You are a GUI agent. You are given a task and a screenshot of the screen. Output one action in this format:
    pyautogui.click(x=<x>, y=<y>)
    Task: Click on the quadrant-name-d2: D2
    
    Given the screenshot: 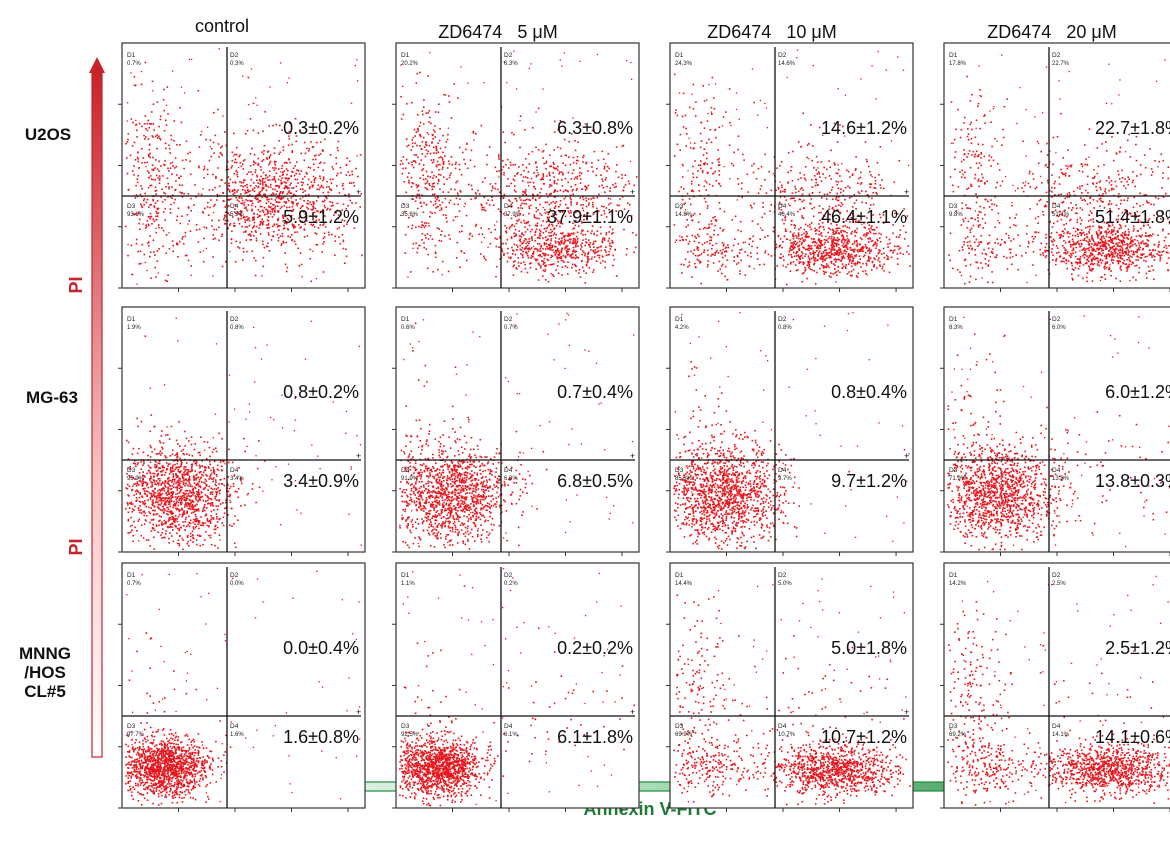 What is the action you would take?
    pyautogui.click(x=782, y=55)
    